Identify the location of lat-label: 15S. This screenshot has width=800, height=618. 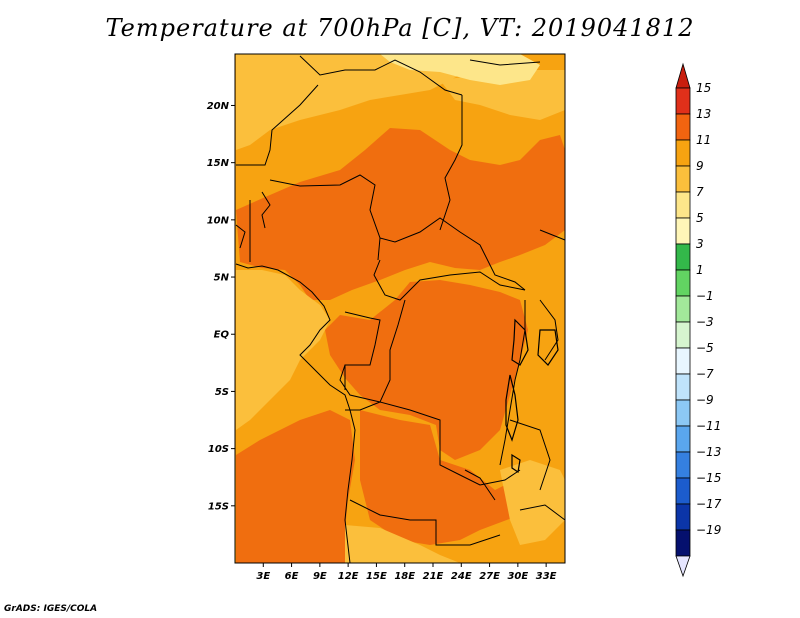
(218, 506).